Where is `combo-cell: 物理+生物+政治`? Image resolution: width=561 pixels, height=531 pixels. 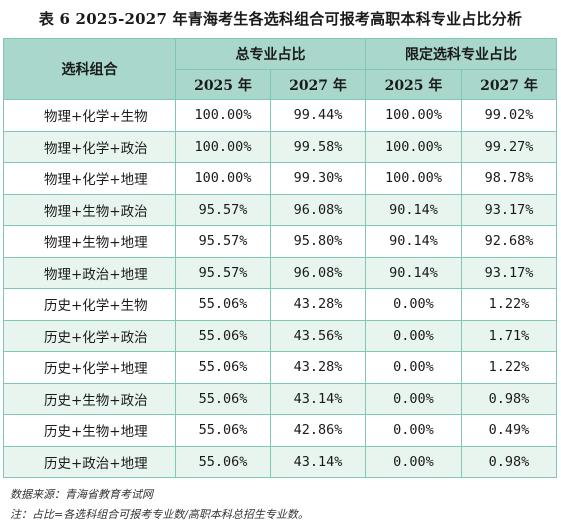 combo-cell: 物理+生物+政治 is located at coordinates (89, 209).